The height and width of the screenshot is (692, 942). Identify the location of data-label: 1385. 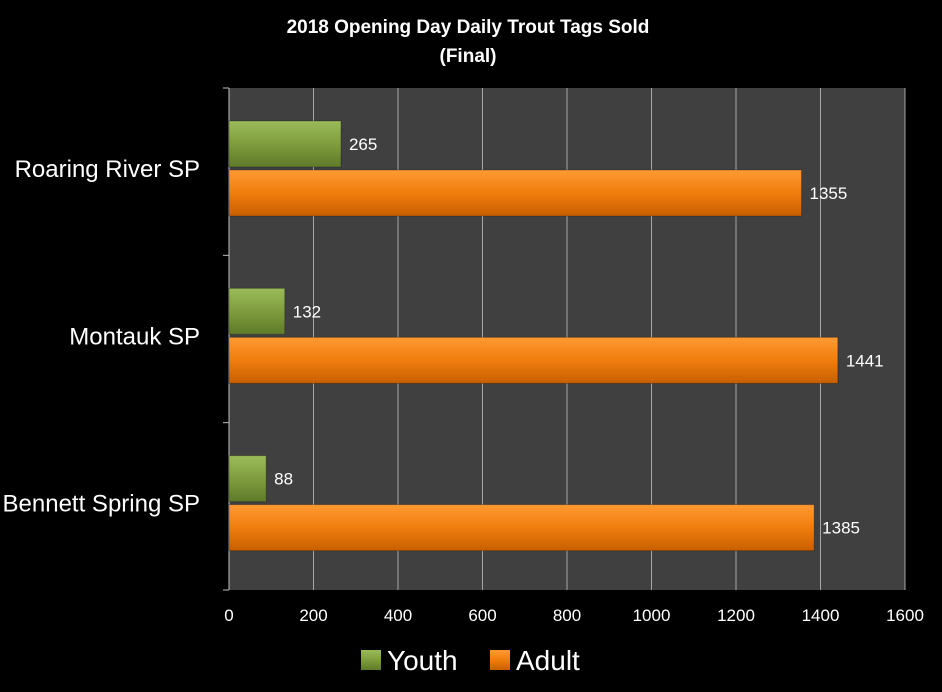
(841, 528).